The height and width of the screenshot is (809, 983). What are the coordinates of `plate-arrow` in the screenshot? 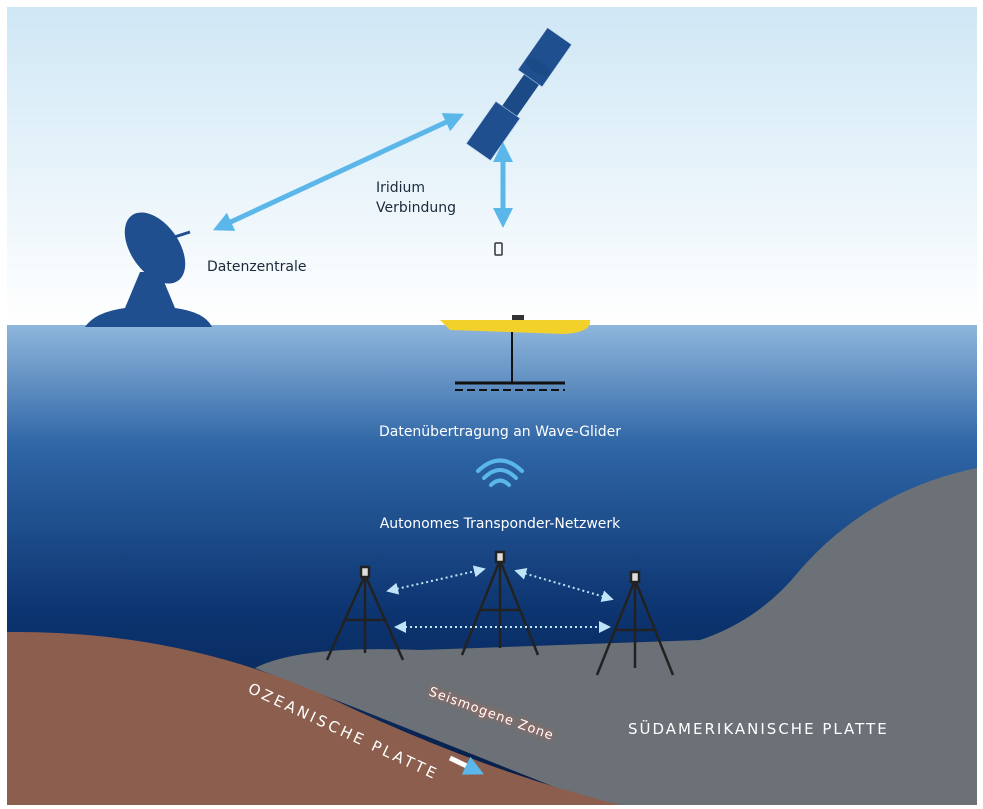 It's located at (466, 765).